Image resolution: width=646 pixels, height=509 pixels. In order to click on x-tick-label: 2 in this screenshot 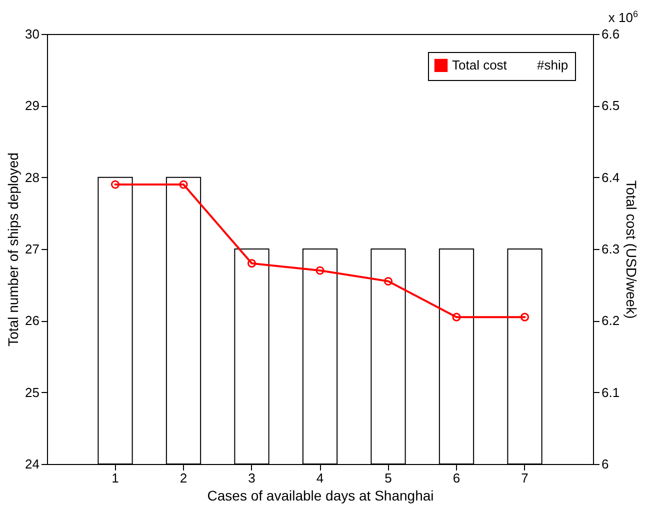, I will do `click(184, 478)`.